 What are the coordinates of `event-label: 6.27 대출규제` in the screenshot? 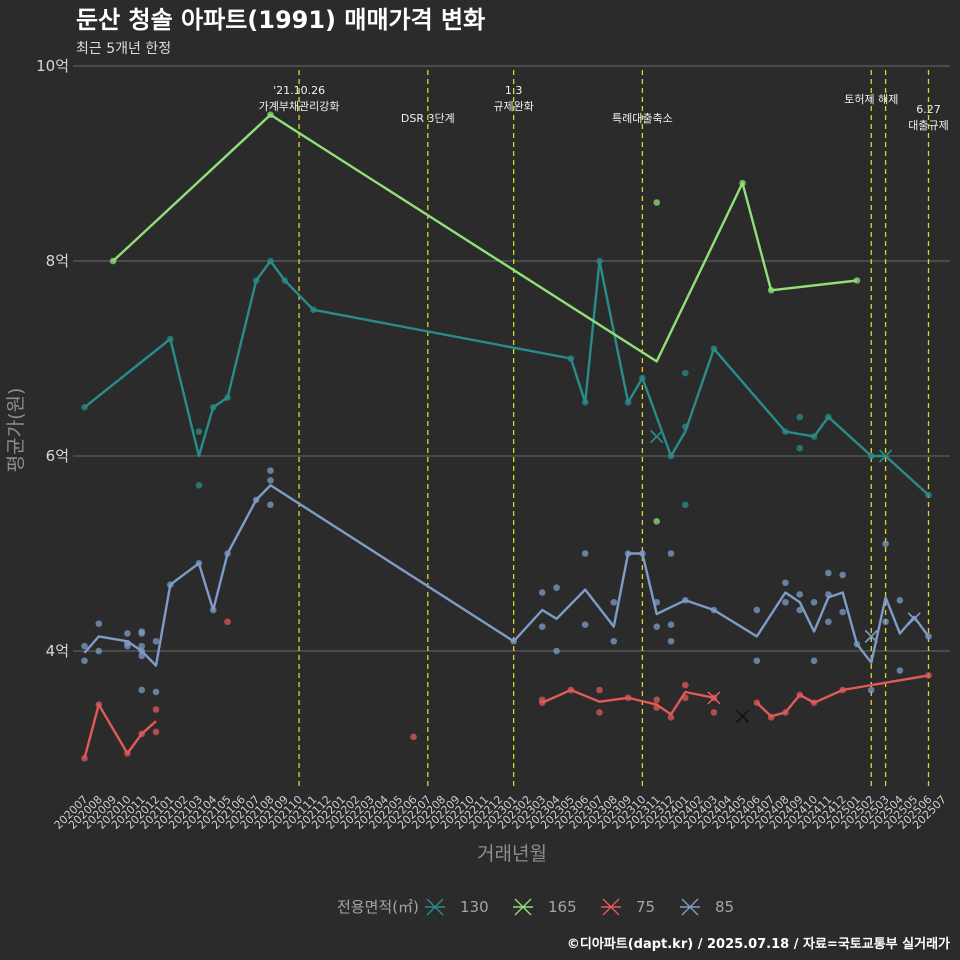 It's located at (928, 117).